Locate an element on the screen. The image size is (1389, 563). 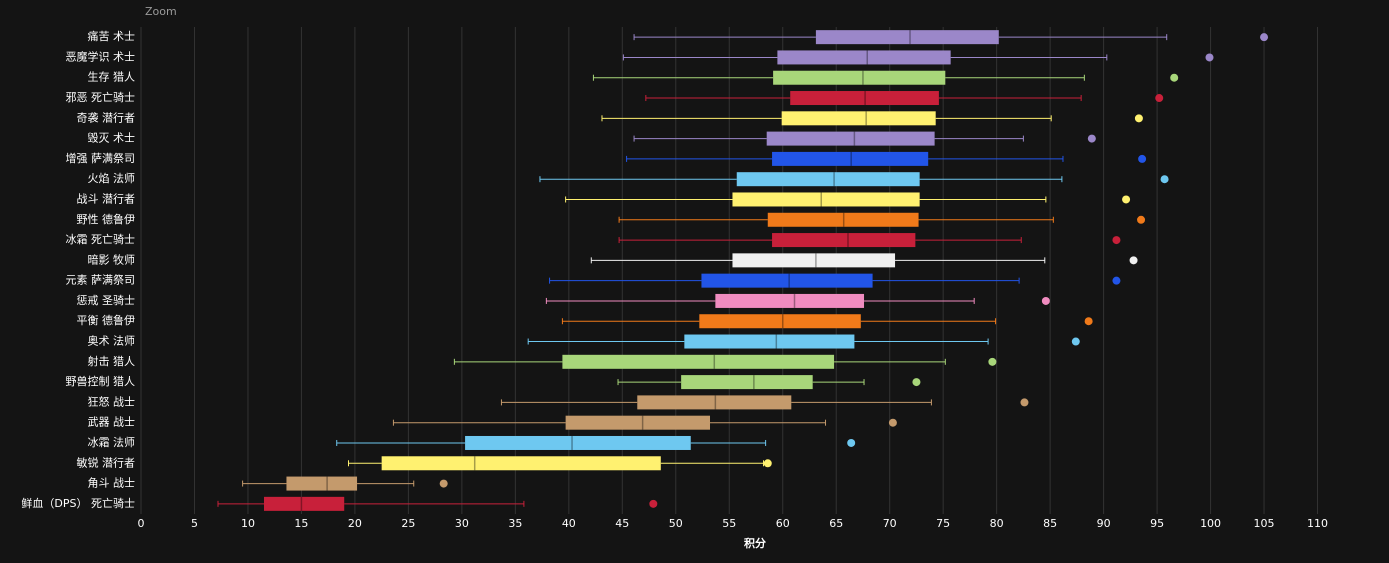
x-tick-label: 55 is located at coordinates (729, 523).